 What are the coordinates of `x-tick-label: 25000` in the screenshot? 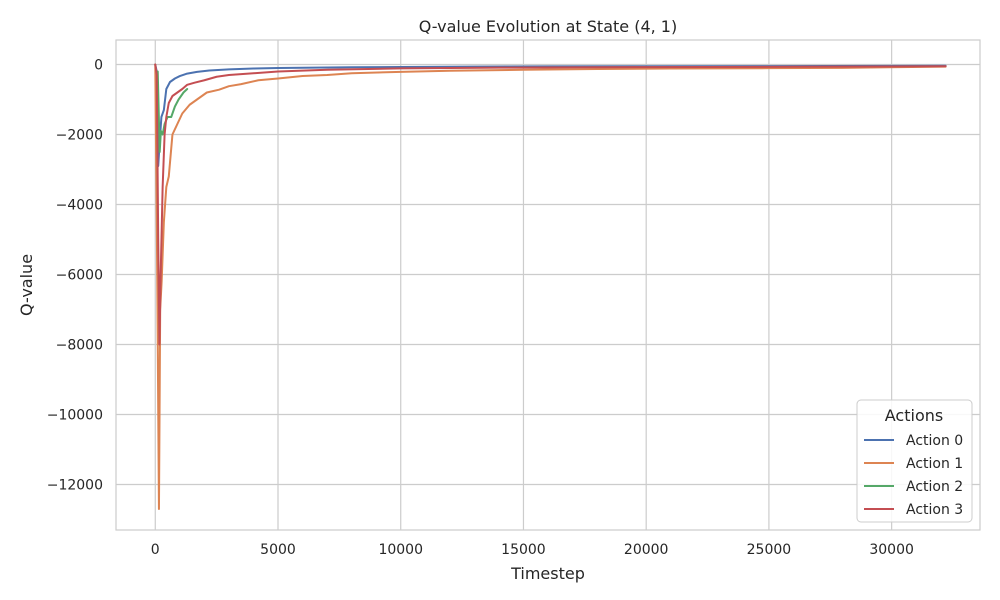 It's located at (769, 550).